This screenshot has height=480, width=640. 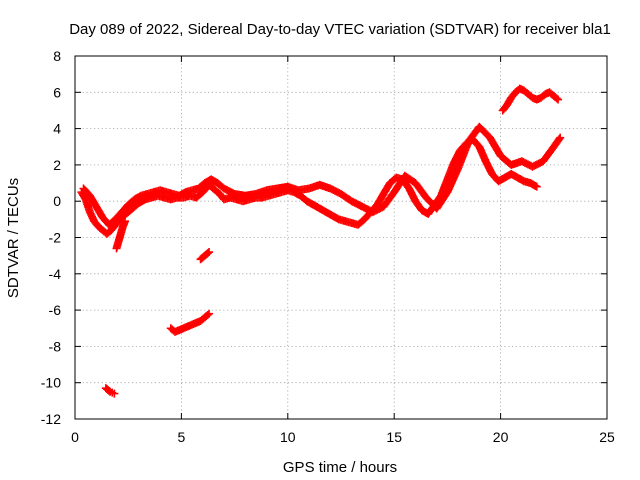 I want to click on x-tick-label: 10, so click(x=288, y=437).